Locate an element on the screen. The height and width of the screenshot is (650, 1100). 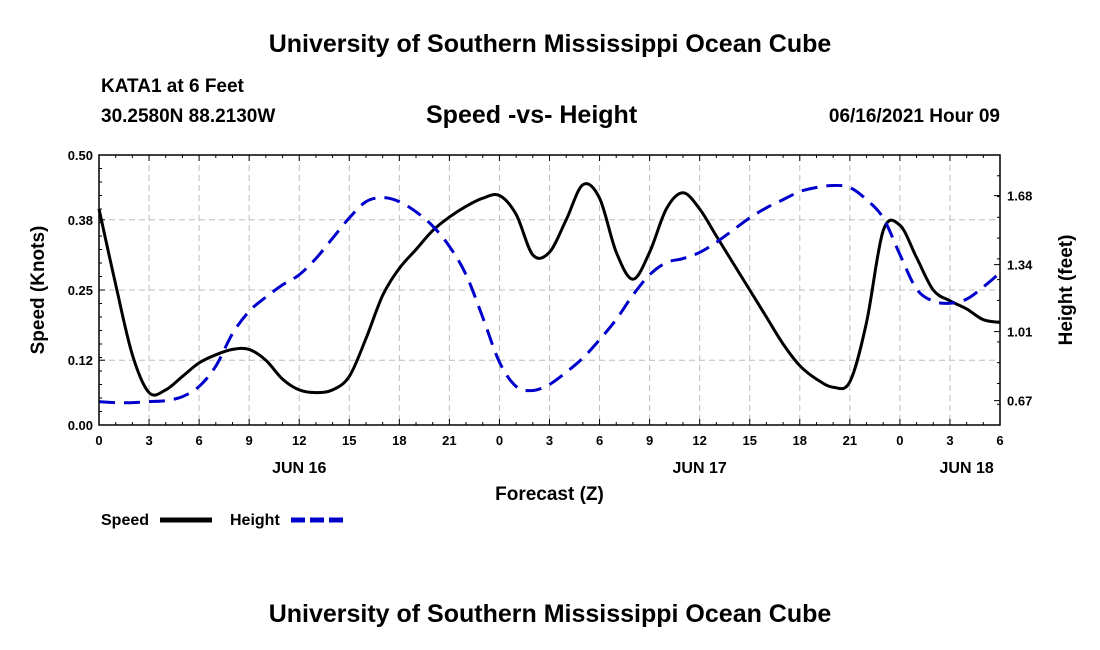
y2-tick-label: 0.67 is located at coordinates (1019, 401).